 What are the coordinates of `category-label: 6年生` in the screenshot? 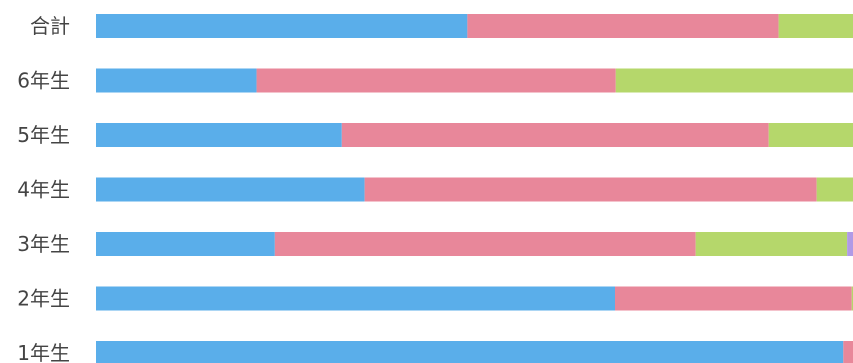 It's located at (43, 81).